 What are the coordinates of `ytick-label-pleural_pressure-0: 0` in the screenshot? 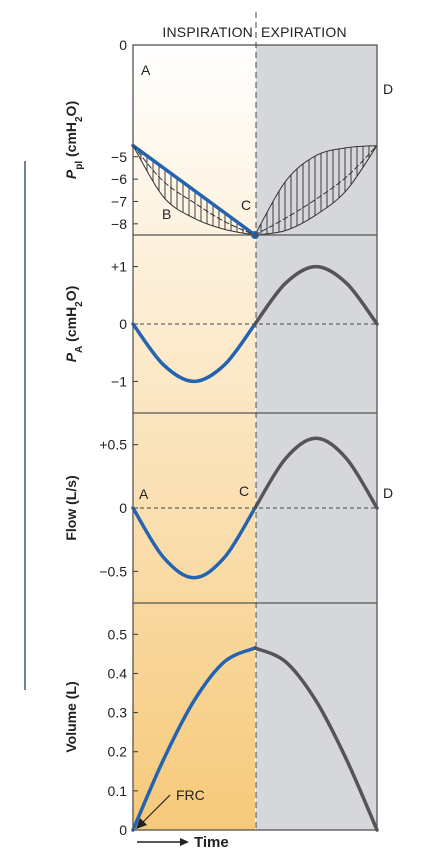 It's located at (123, 45).